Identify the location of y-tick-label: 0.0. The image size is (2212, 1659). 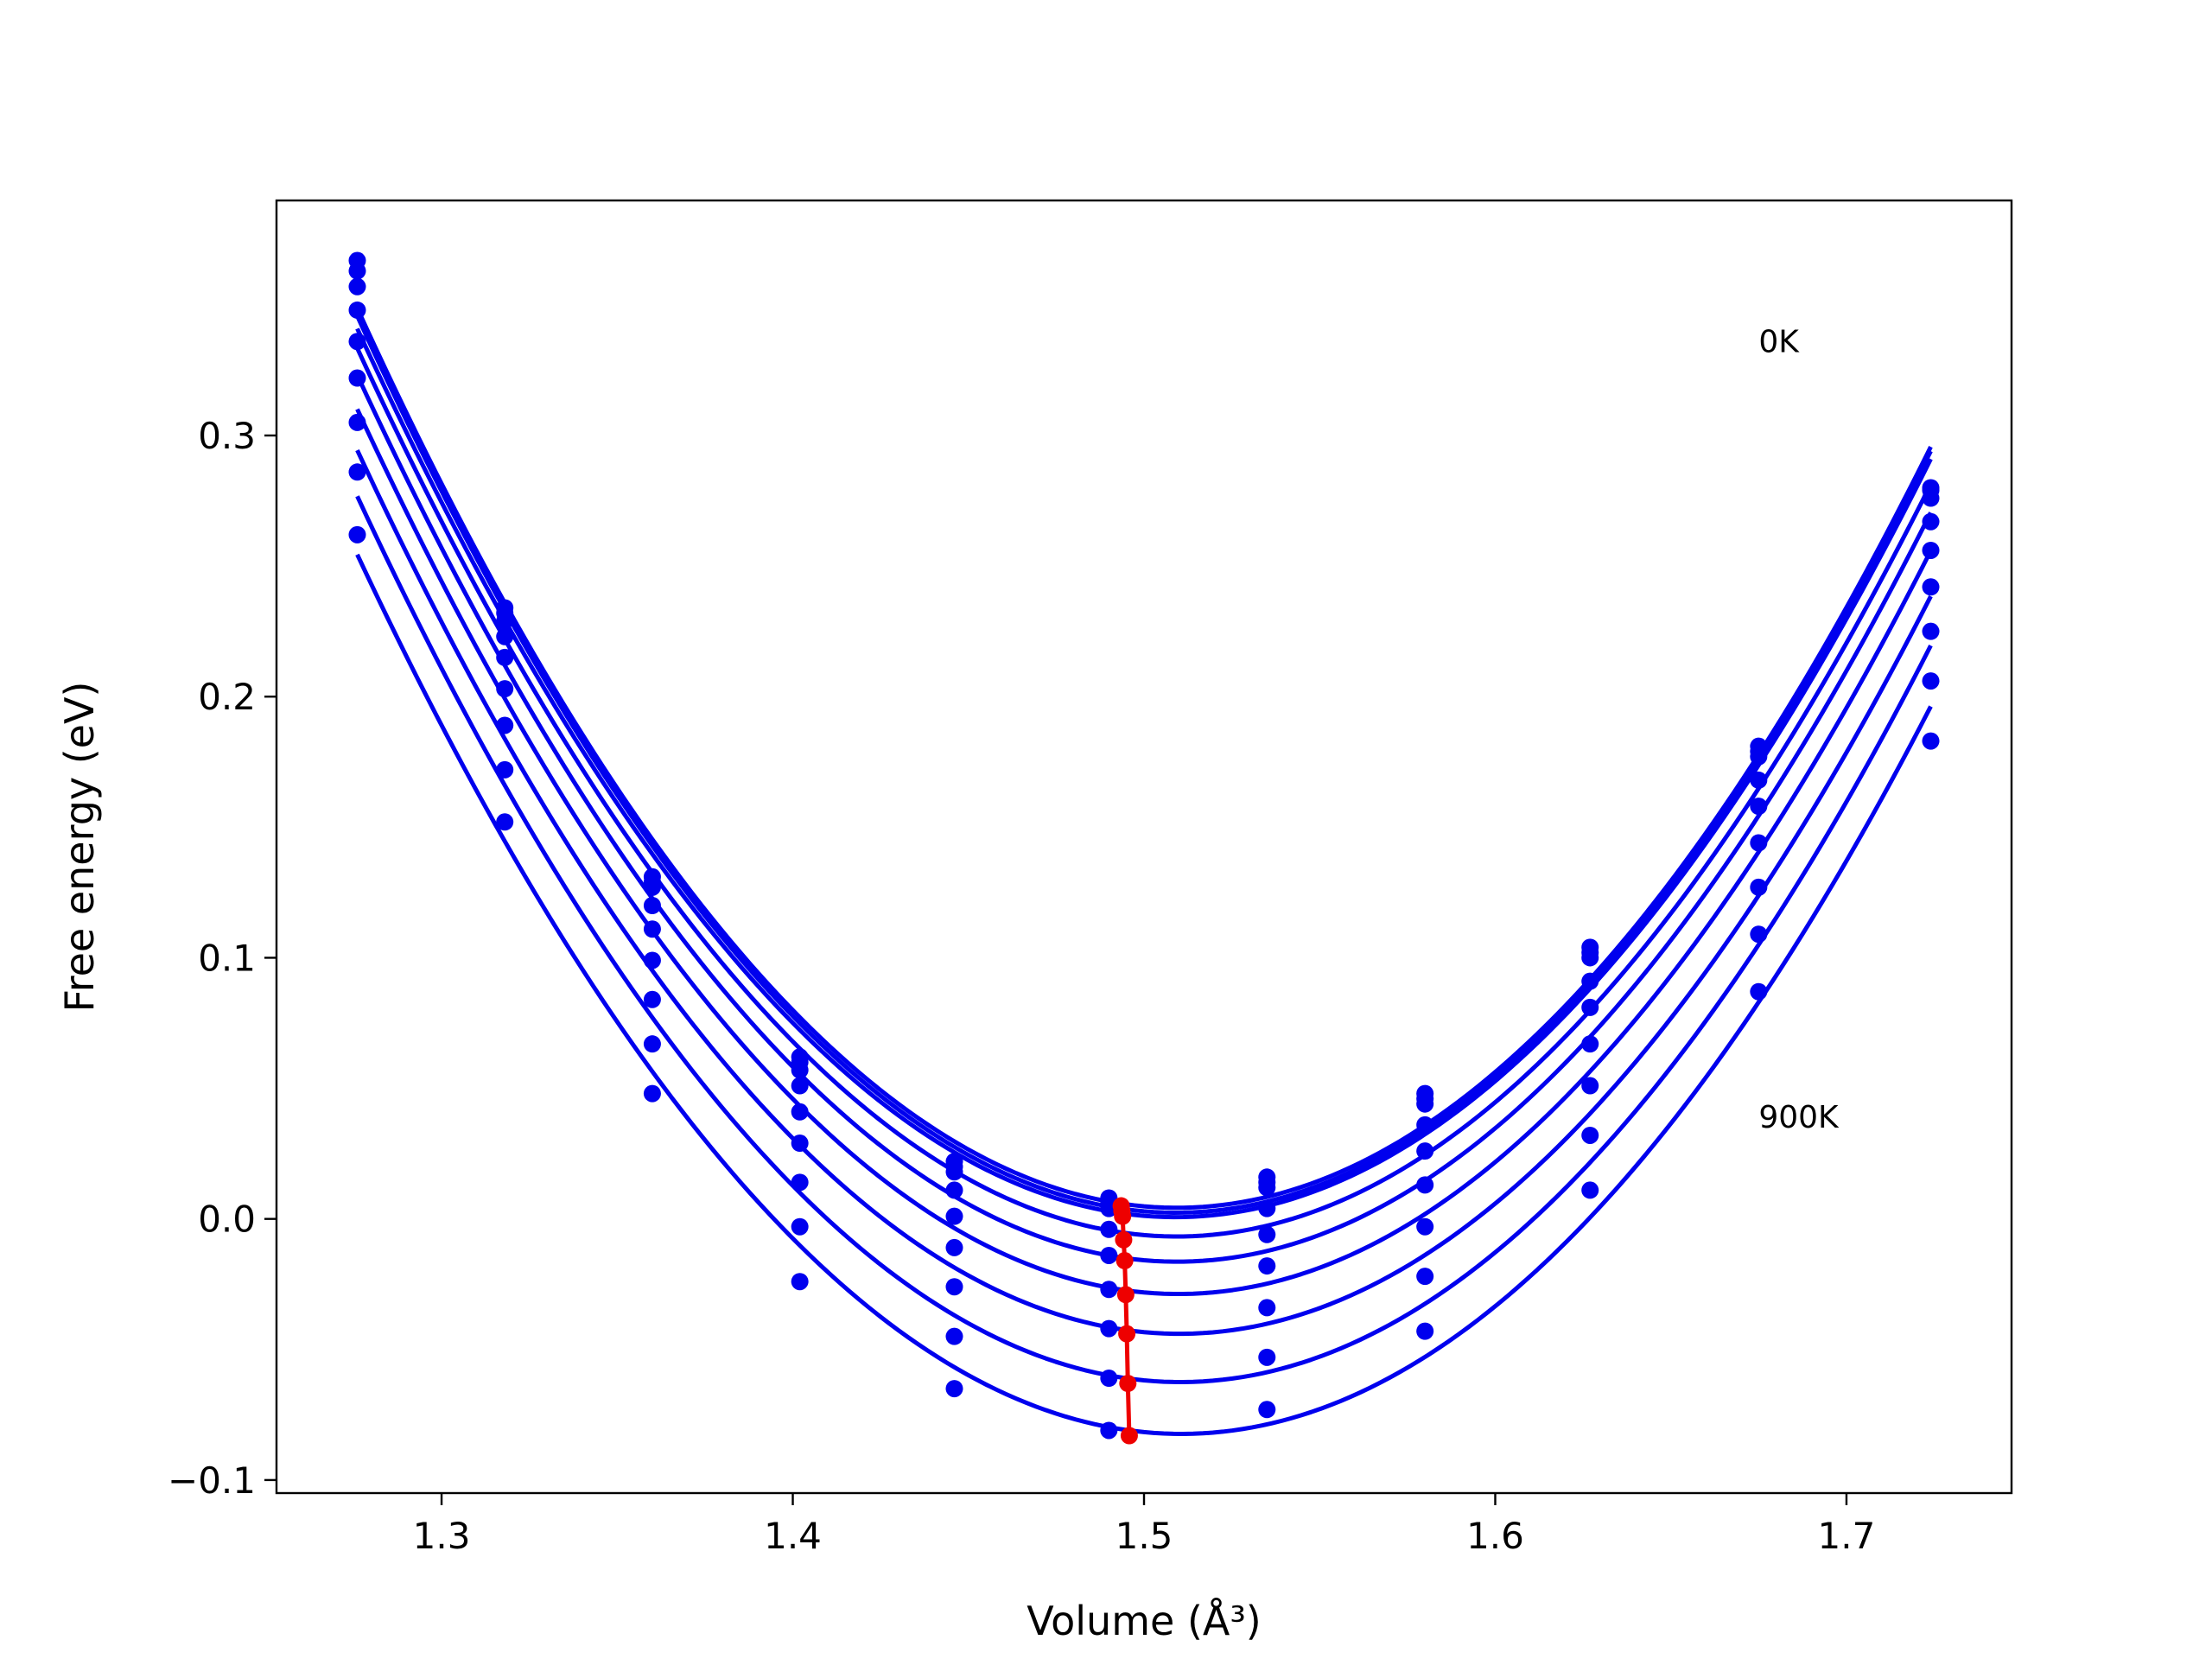
(227, 1219).